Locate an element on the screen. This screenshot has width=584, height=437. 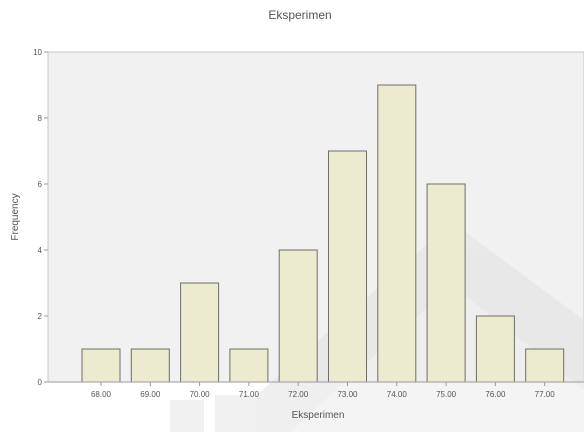
bar-76.00 is located at coordinates (495, 349).